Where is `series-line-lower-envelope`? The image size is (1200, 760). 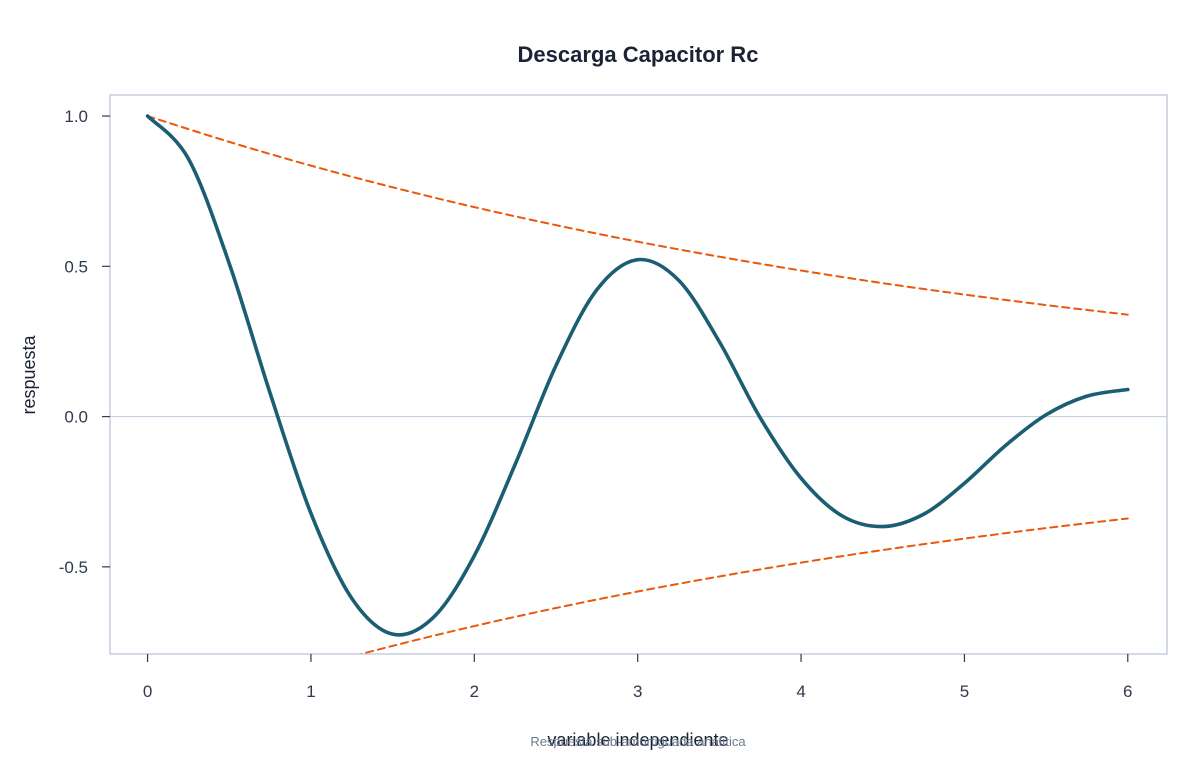
series-line-lower-envelope is located at coordinates (743, 585).